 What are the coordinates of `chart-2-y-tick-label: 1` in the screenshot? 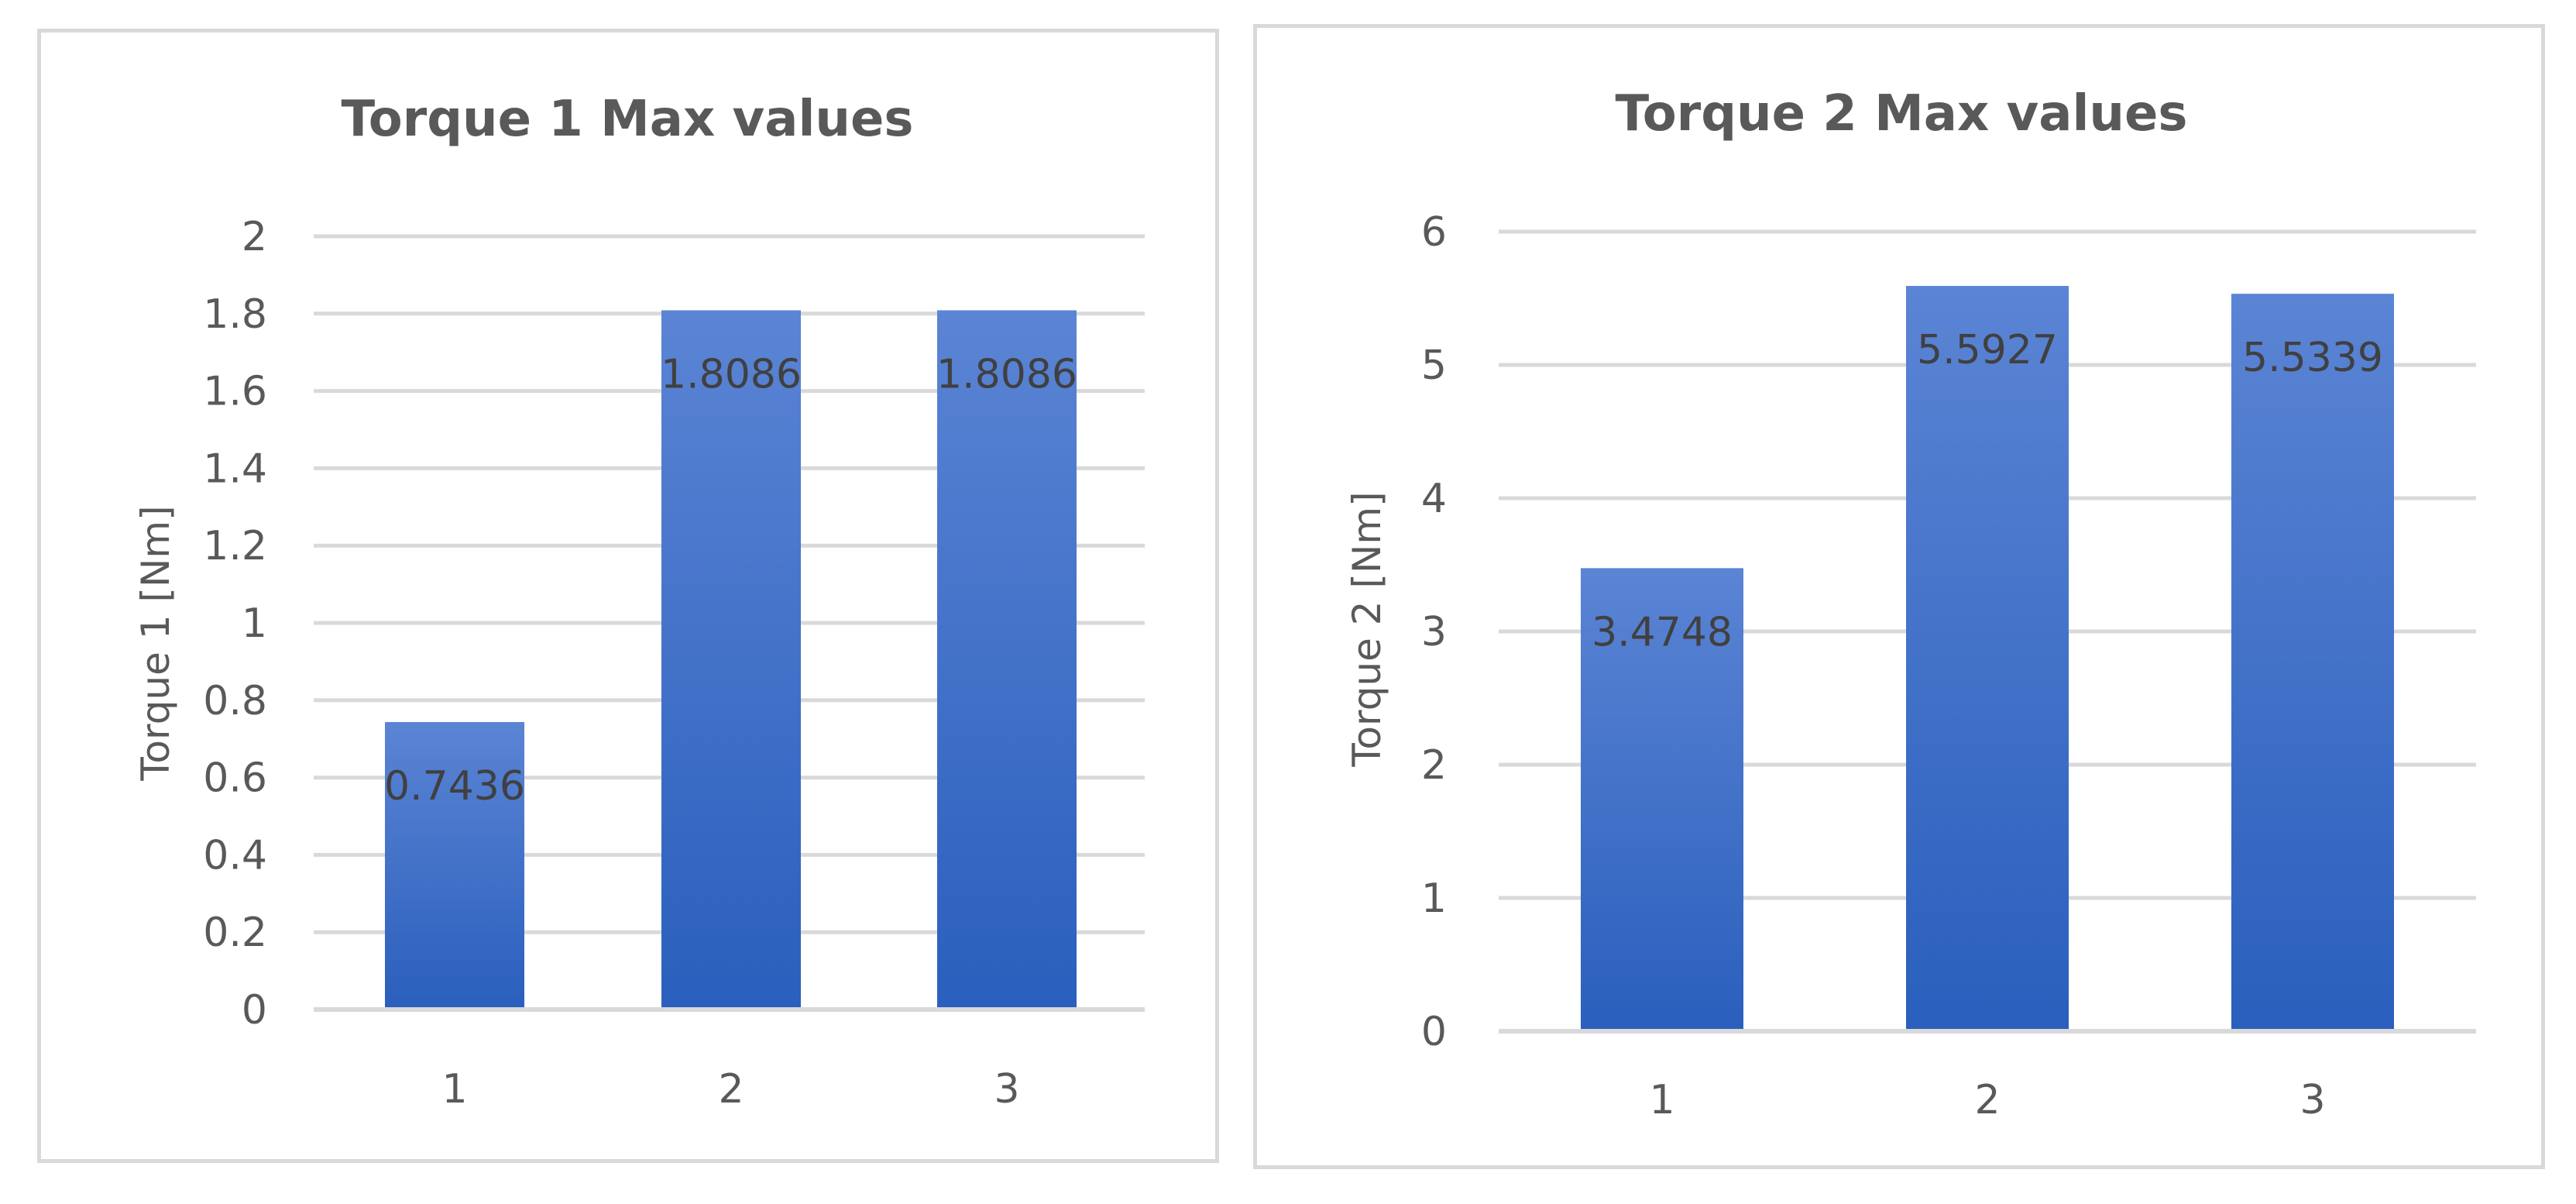 It's located at (1434, 899).